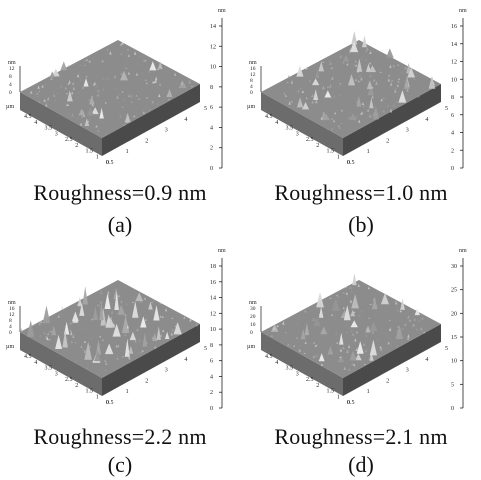 Image resolution: width=481 pixels, height=480 pixels. Describe the element at coordinates (211, 88) in the screenshot. I see `colorbar-tick: 8` at that location.